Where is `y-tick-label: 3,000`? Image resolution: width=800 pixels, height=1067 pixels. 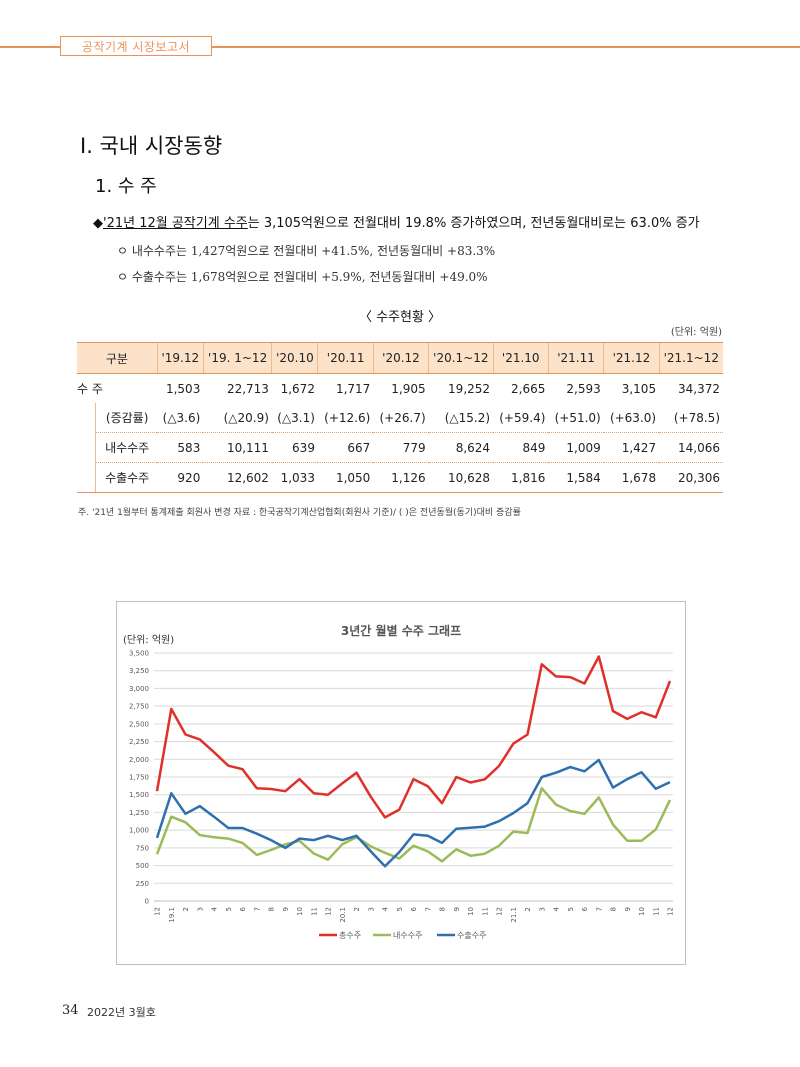
y-tick-label: 3,000 is located at coordinates (139, 689).